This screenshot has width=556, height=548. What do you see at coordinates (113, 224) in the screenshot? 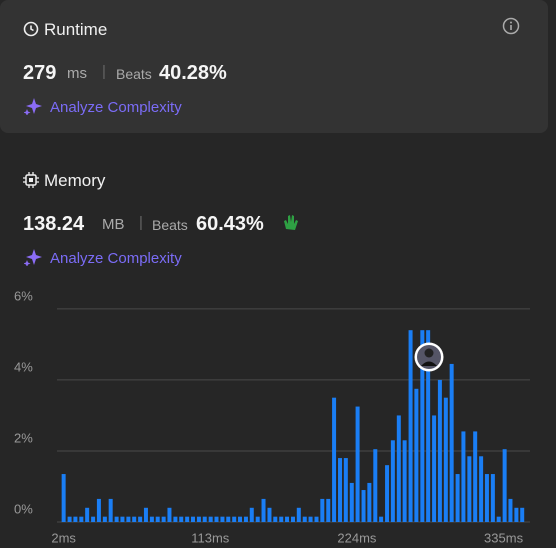
I see `memory-unit: MB` at bounding box center [113, 224].